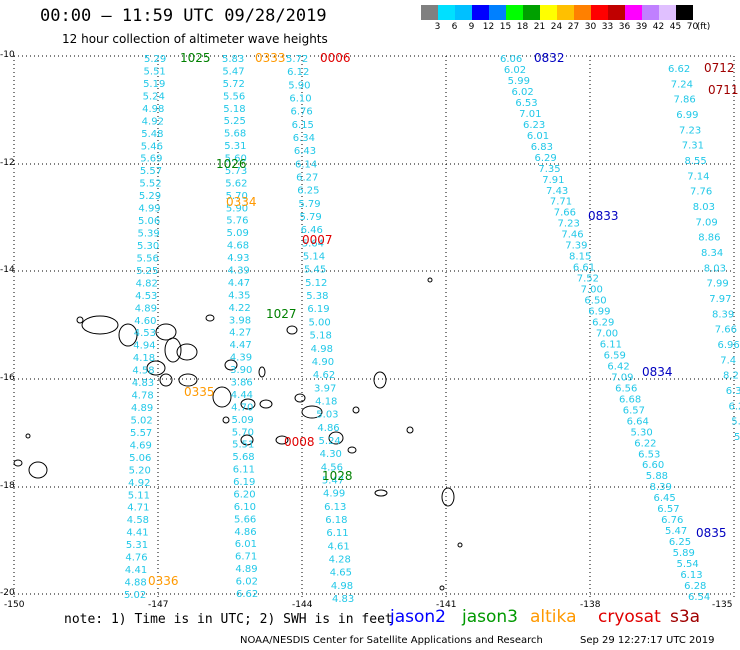  Describe the element at coordinates (675, 27) in the screenshot. I see `legend-label: 45` at that location.